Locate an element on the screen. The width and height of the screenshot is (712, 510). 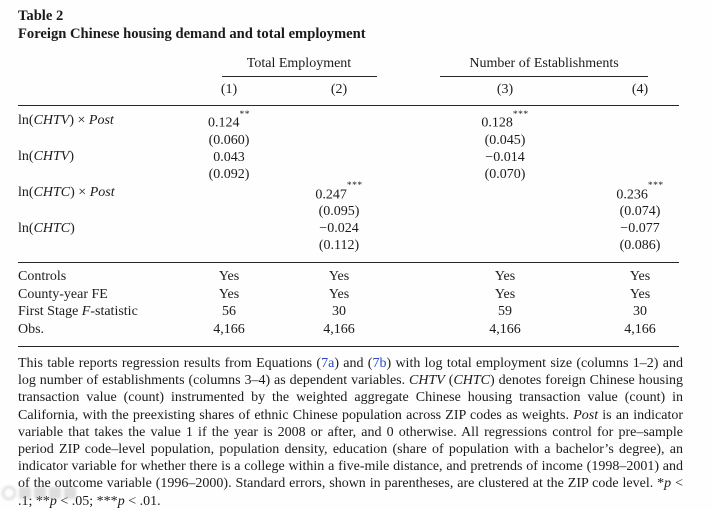
se-cell: (0.060) is located at coordinates (229, 140).